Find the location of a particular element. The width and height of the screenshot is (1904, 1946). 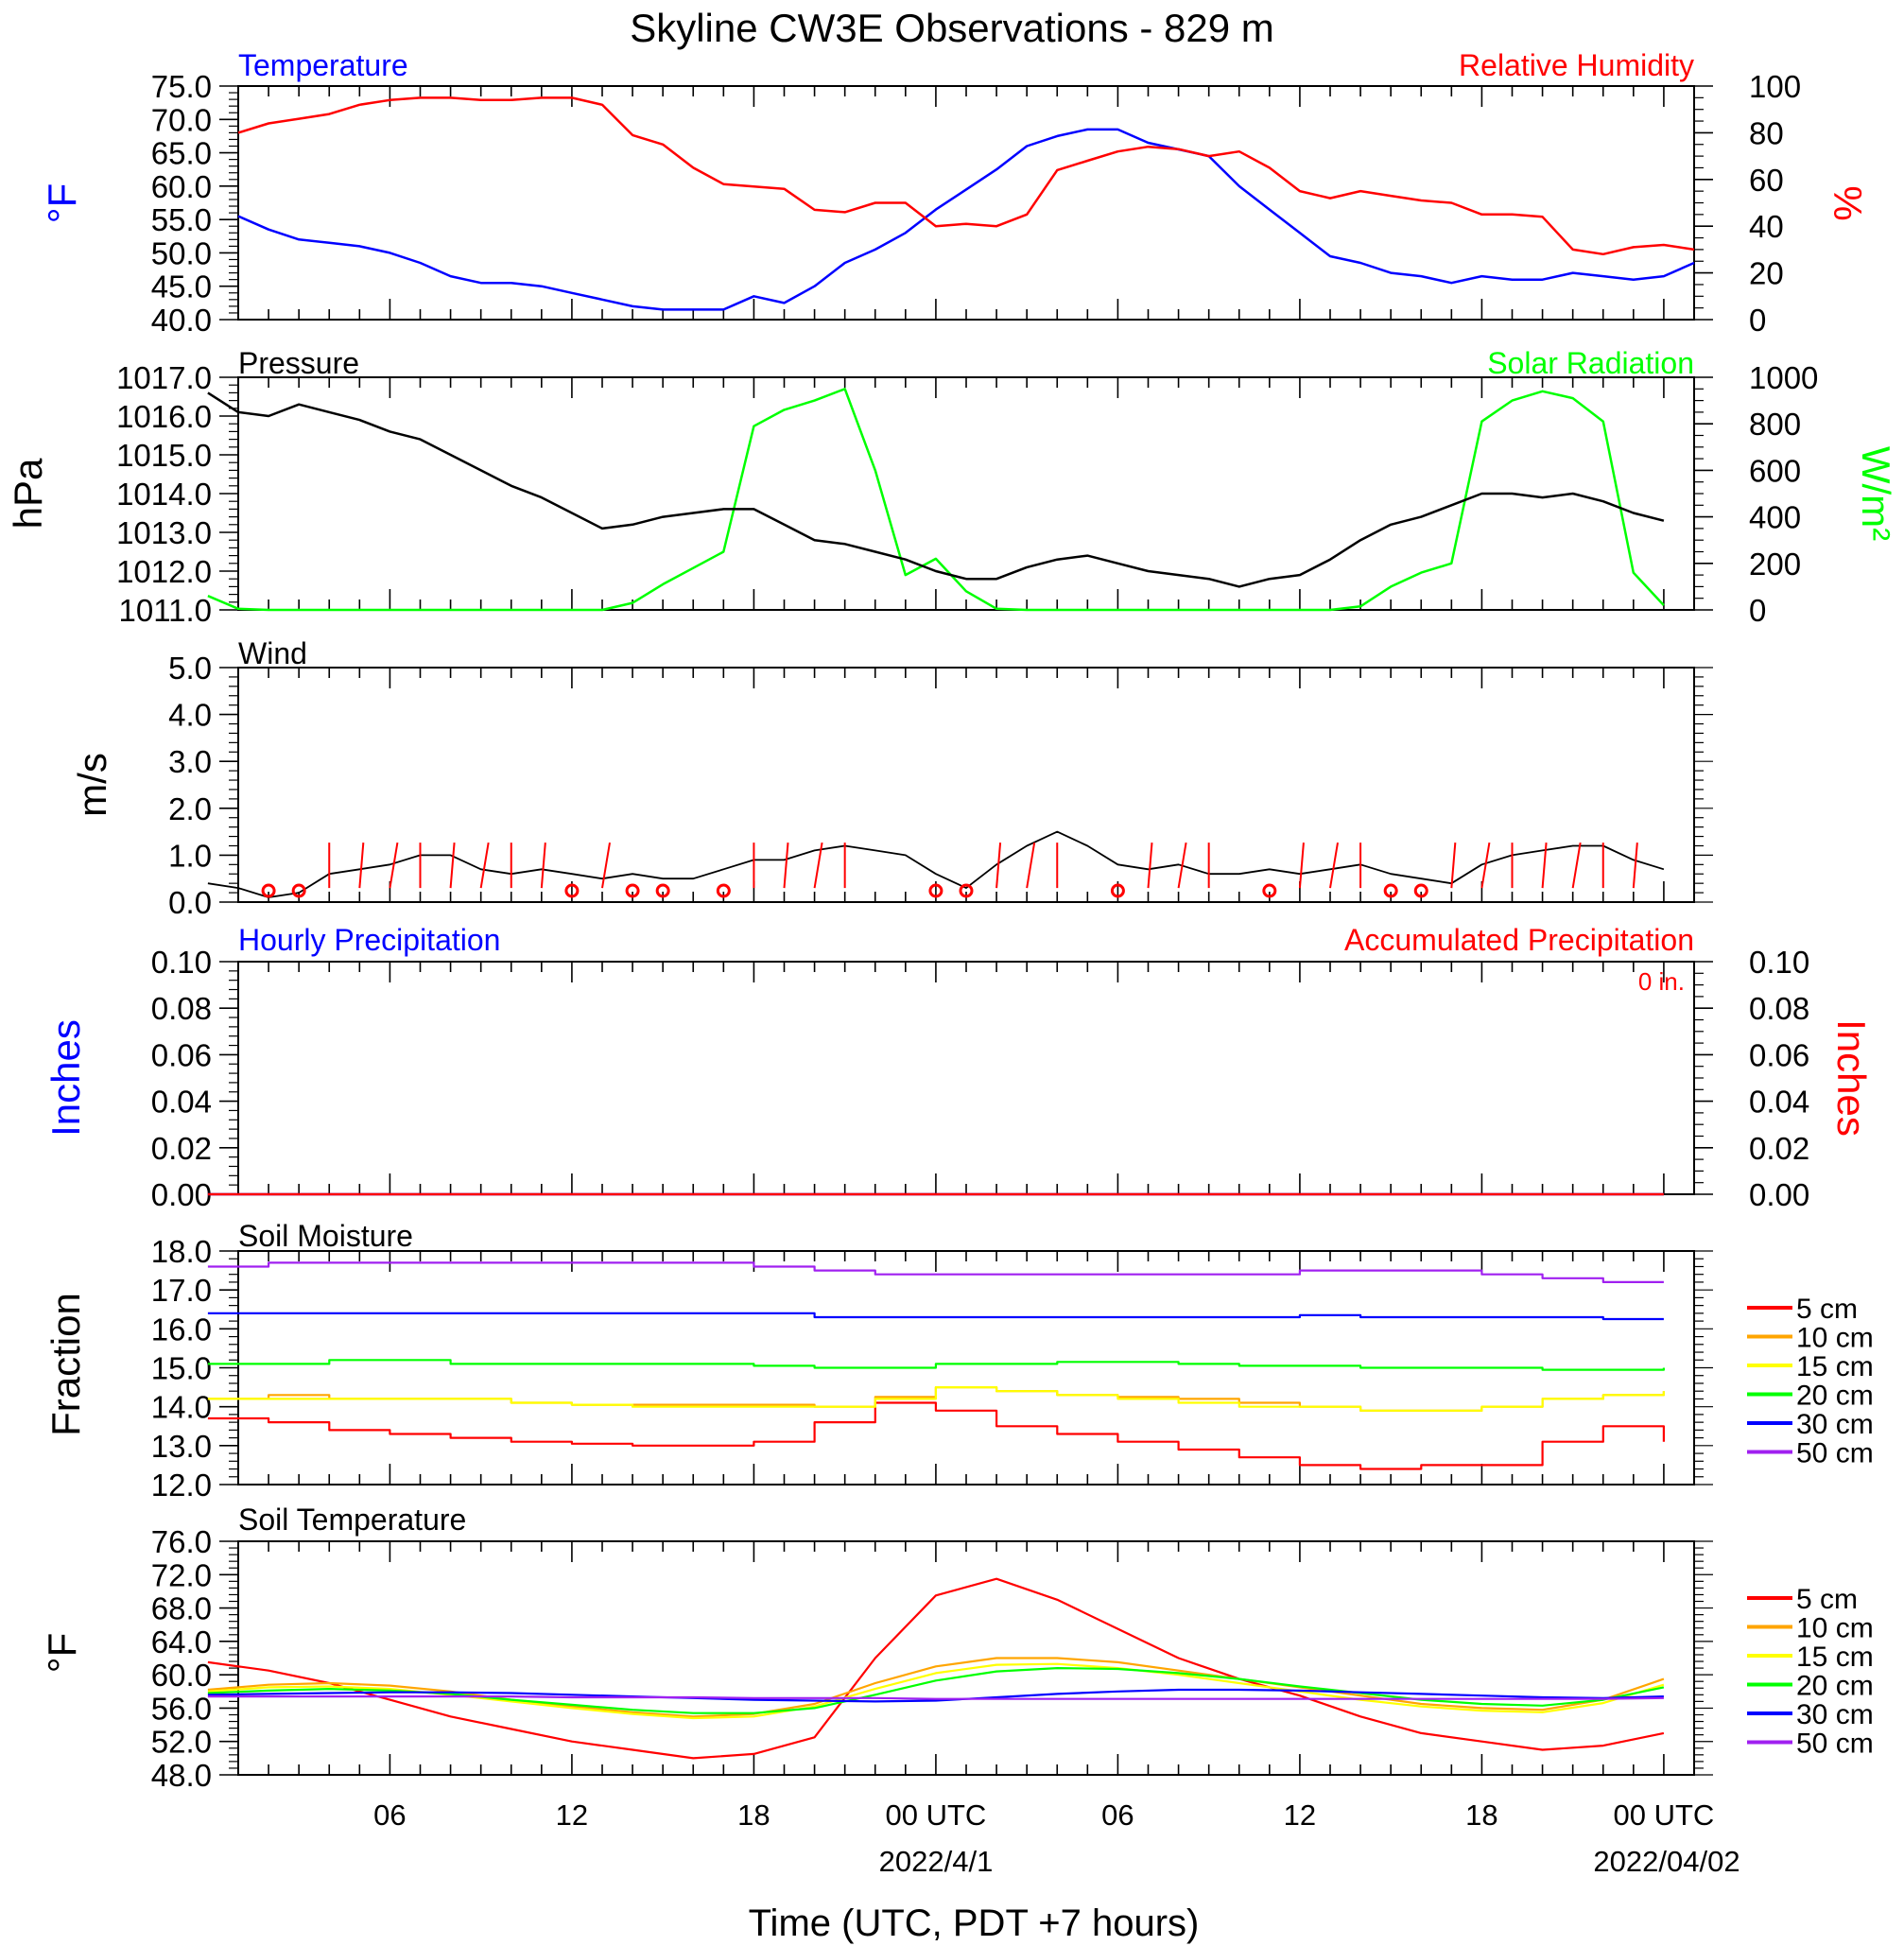

panel-title-soil-temperature: Soil Temperature is located at coordinates (352, 1520).